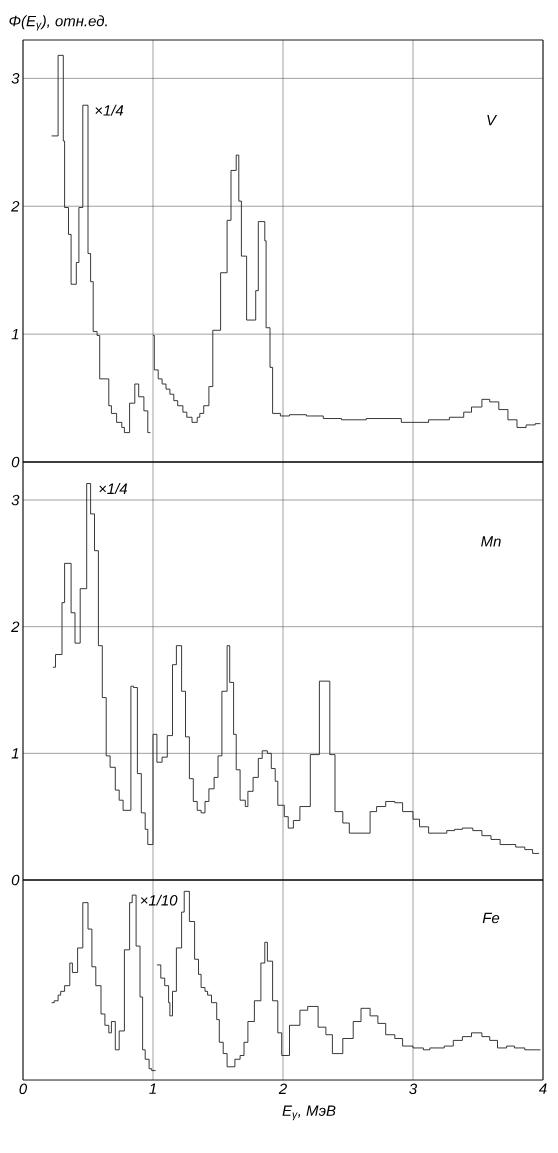  Describe the element at coordinates (413, 1089) in the screenshot. I see `x-tick-label: 3` at that location.